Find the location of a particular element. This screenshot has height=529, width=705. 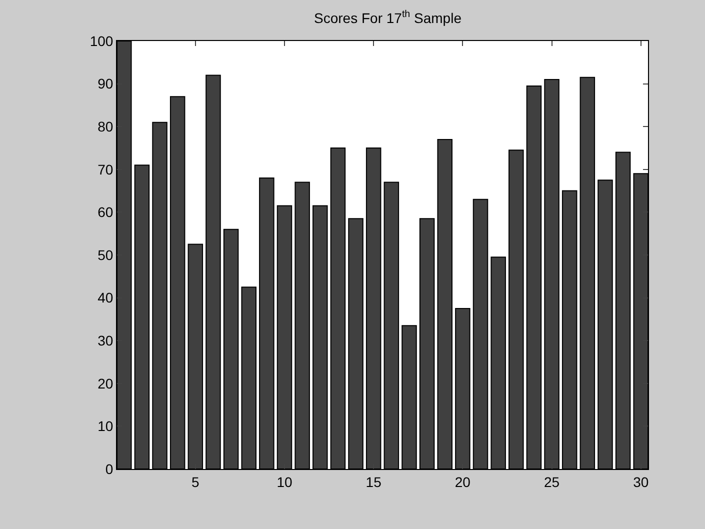

y-tick-label: 40 is located at coordinates (106, 298).